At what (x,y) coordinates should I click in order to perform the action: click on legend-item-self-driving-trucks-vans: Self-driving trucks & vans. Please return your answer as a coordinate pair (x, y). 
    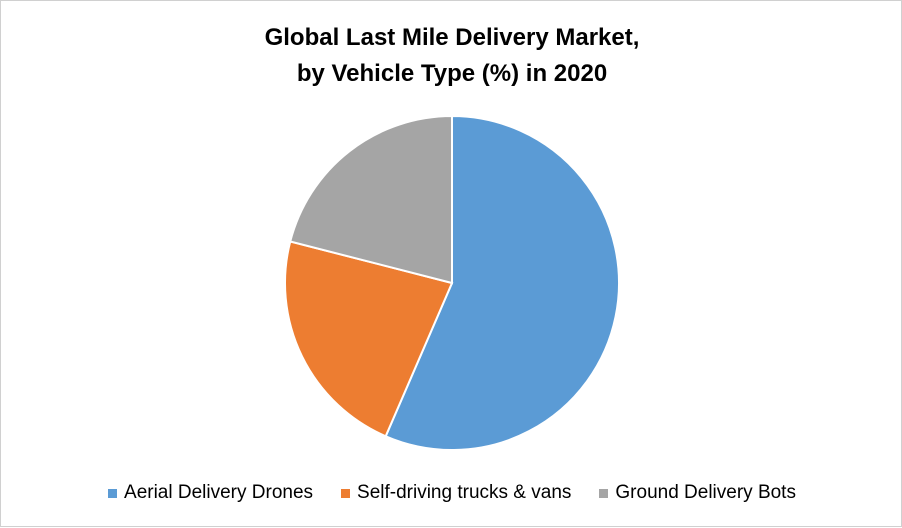
    Looking at the image, I should click on (456, 493).